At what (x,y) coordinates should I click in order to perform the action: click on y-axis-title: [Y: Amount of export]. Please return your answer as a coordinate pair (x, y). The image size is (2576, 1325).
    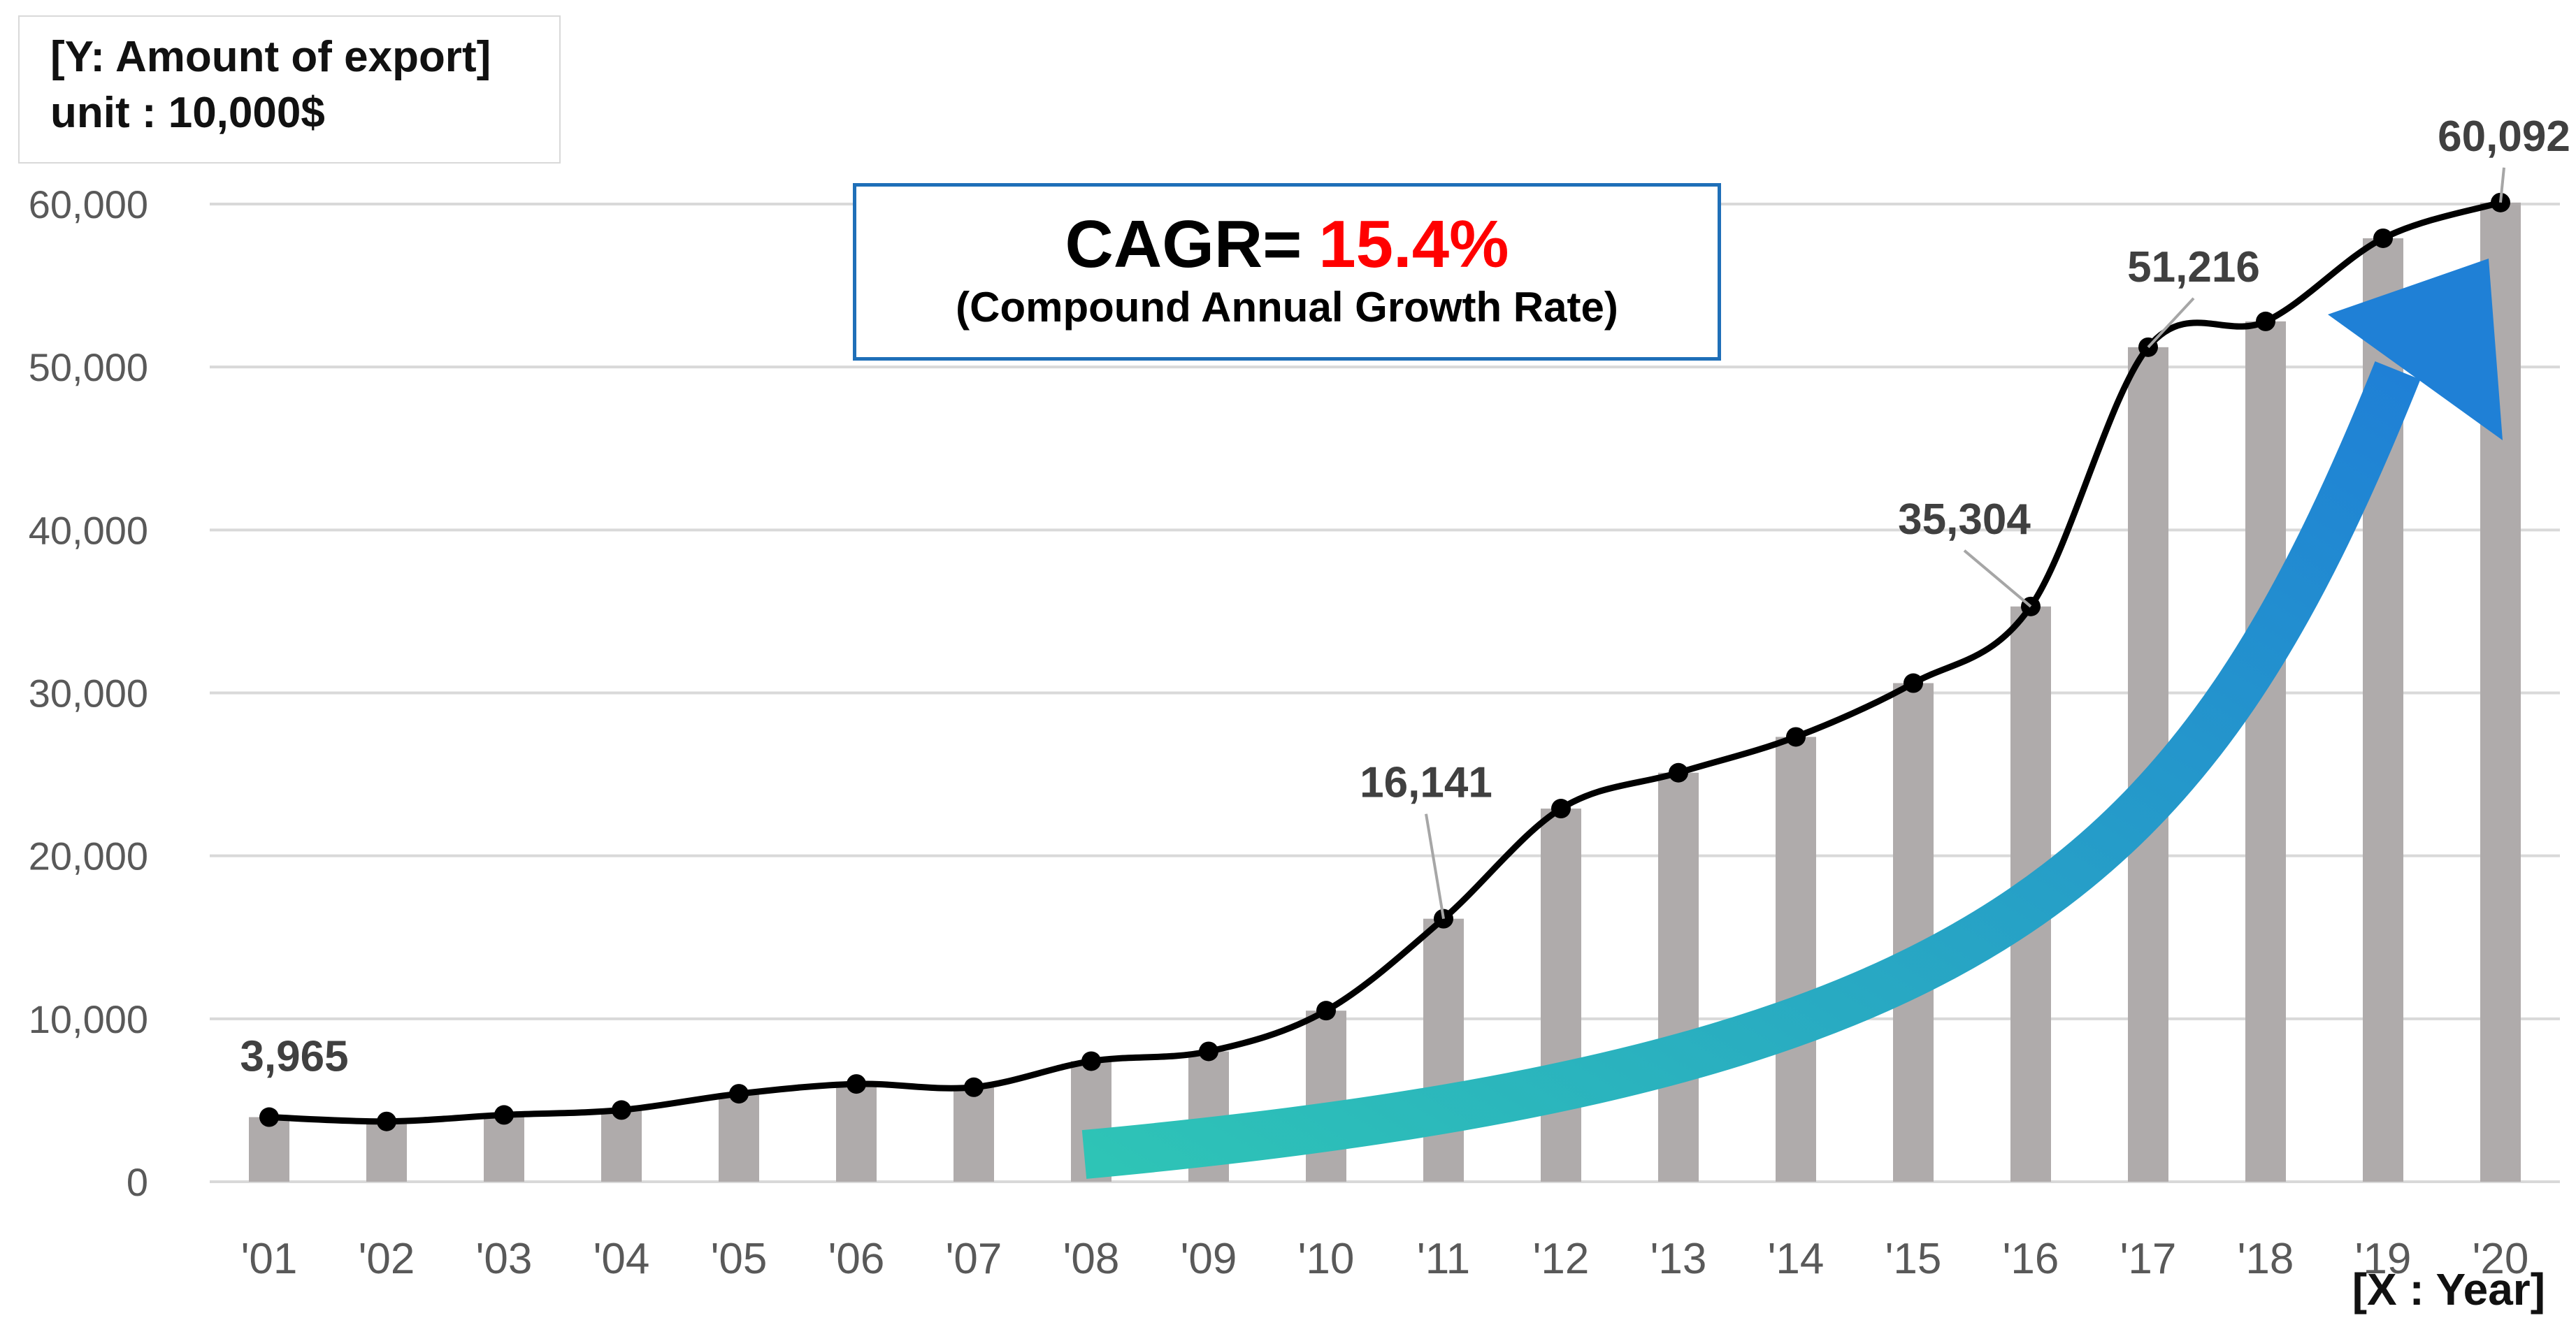
    Looking at the image, I should click on (270, 57).